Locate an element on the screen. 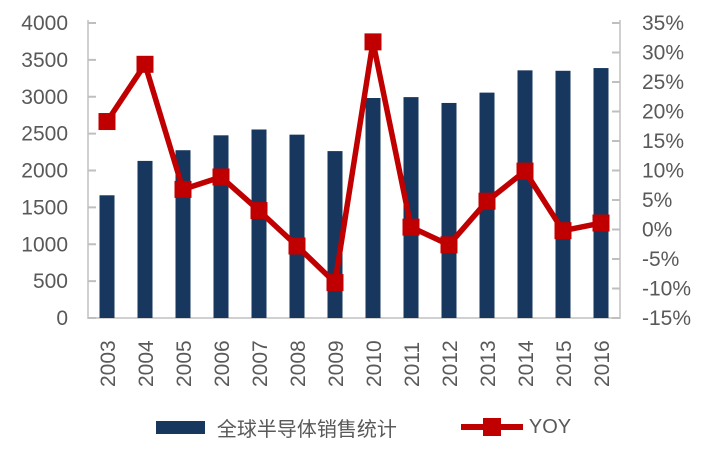  legend-bar-label: 全球半导体销售统计 is located at coordinates (306, 429).